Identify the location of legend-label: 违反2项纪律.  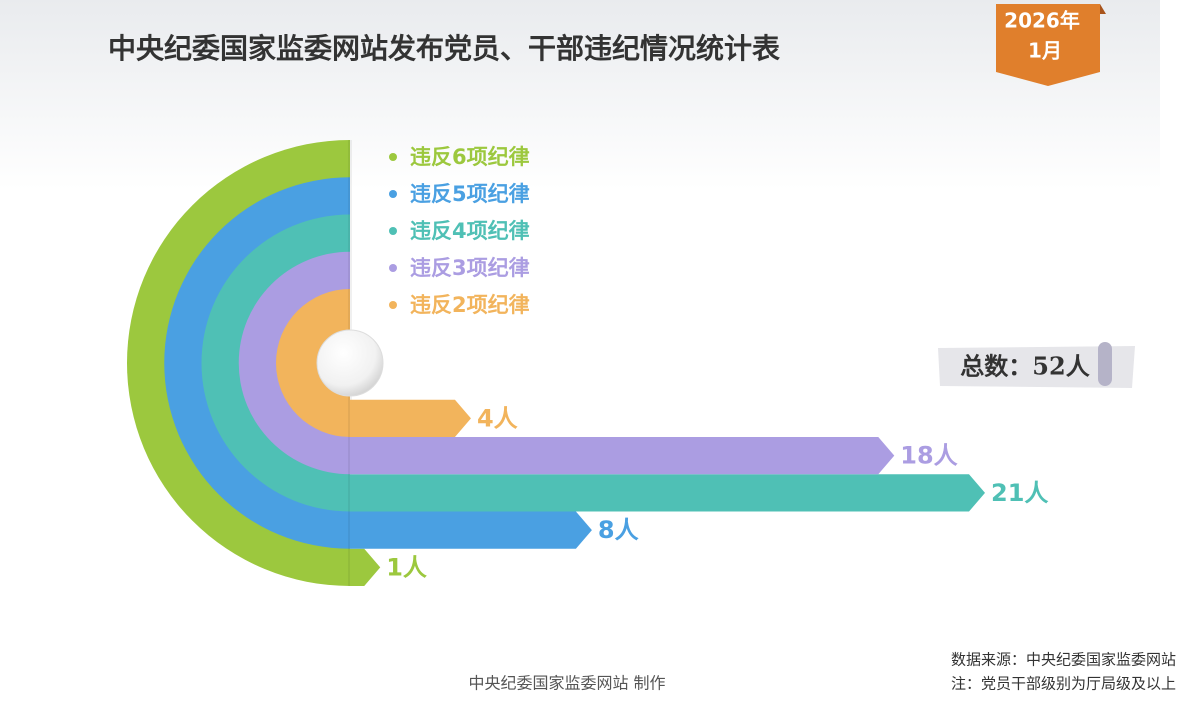
(470, 305).